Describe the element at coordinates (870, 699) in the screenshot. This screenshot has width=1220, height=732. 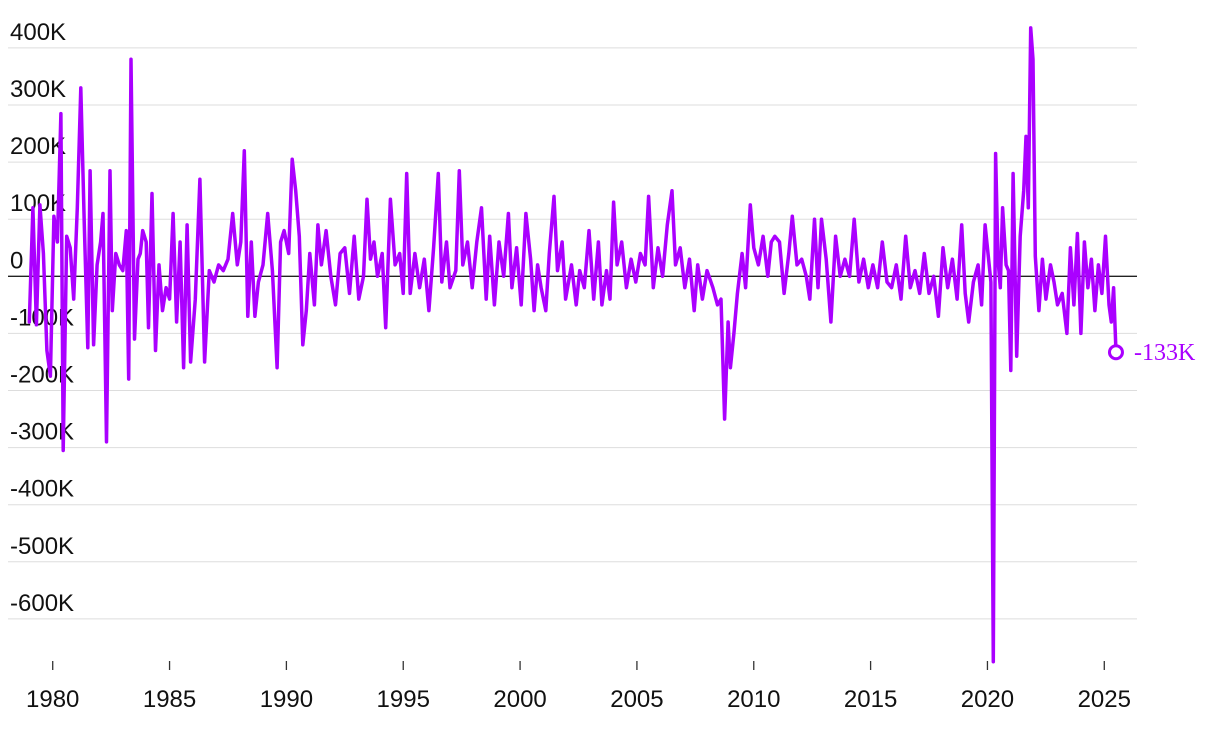
I see `x-tick-label: 2015` at that location.